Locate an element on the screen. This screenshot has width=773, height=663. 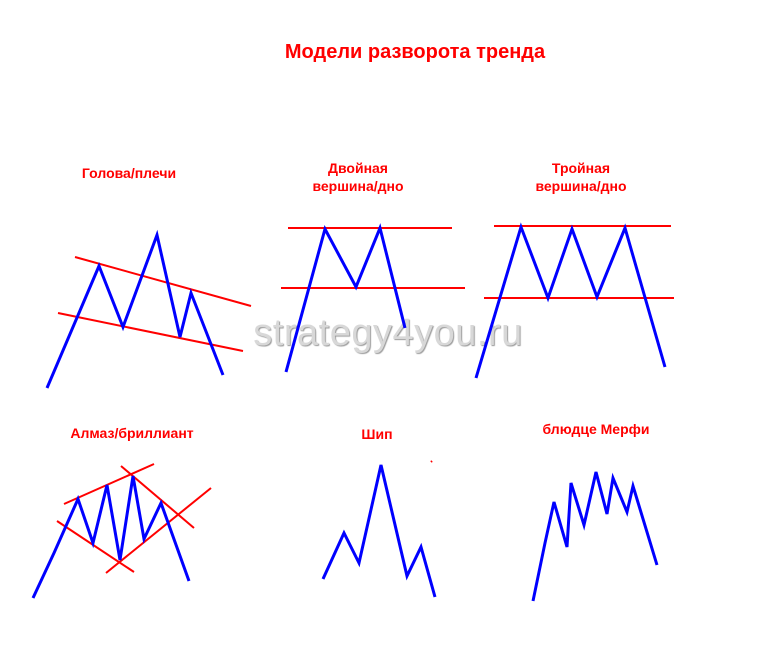
label-triple-top: Тройная вершина/дно is located at coordinates (580, 177).